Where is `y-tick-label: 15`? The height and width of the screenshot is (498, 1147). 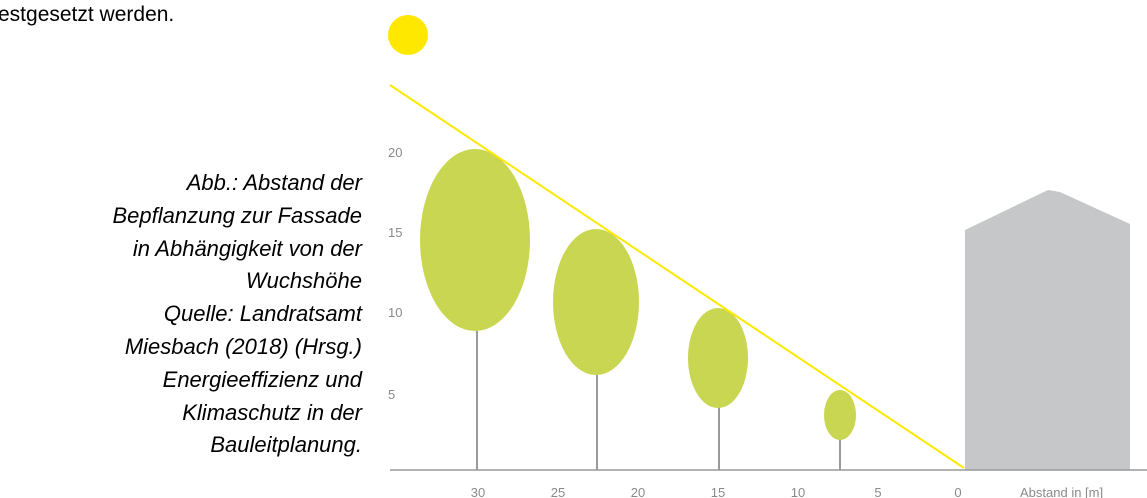 y-tick-label: 15 is located at coordinates (395, 232).